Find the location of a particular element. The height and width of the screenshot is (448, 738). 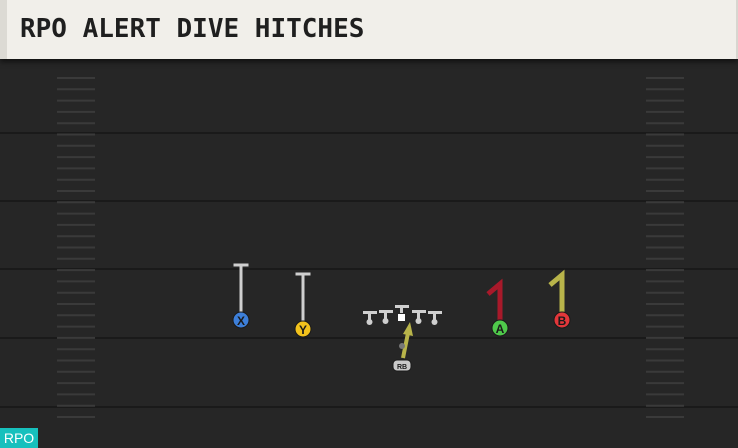

player-b-label: B is located at coordinates (562, 321).